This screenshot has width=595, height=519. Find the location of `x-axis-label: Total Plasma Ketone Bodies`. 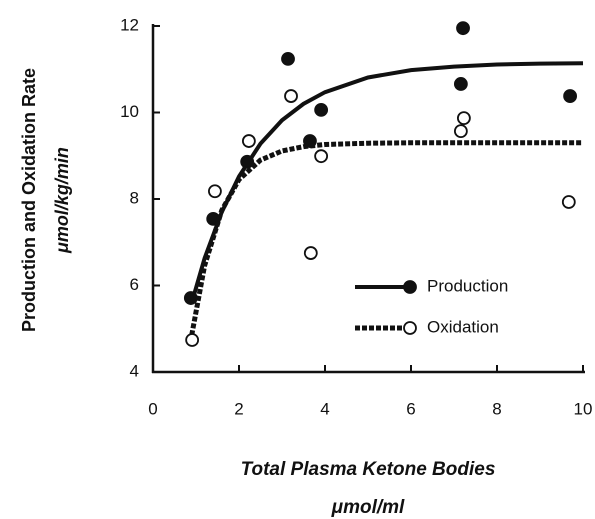

x-axis-label: Total Plasma Ketone Bodies is located at coordinates (368, 469).